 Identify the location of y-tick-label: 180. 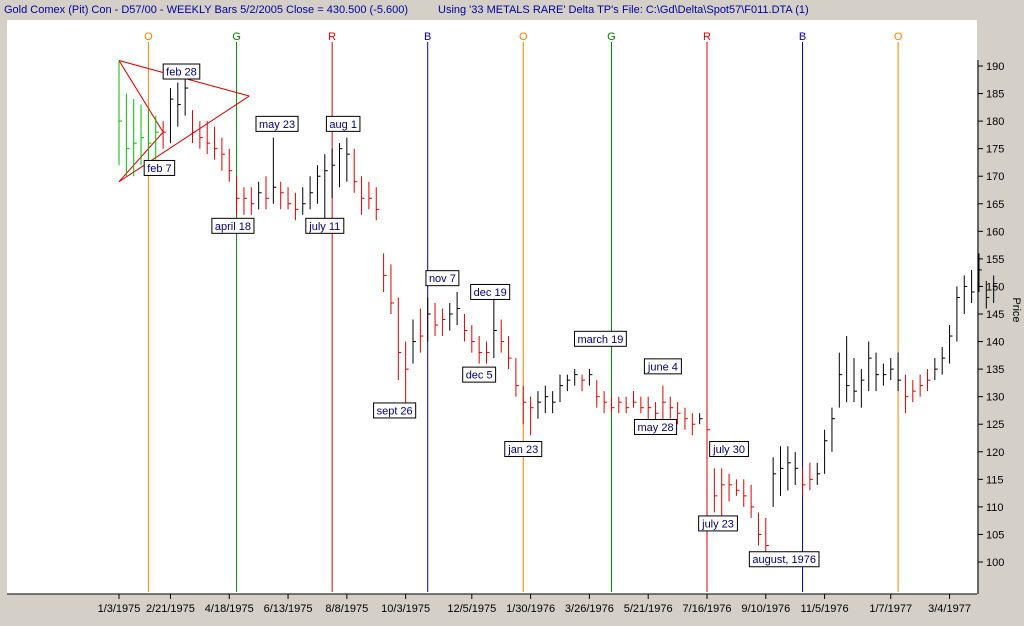
(995, 122).